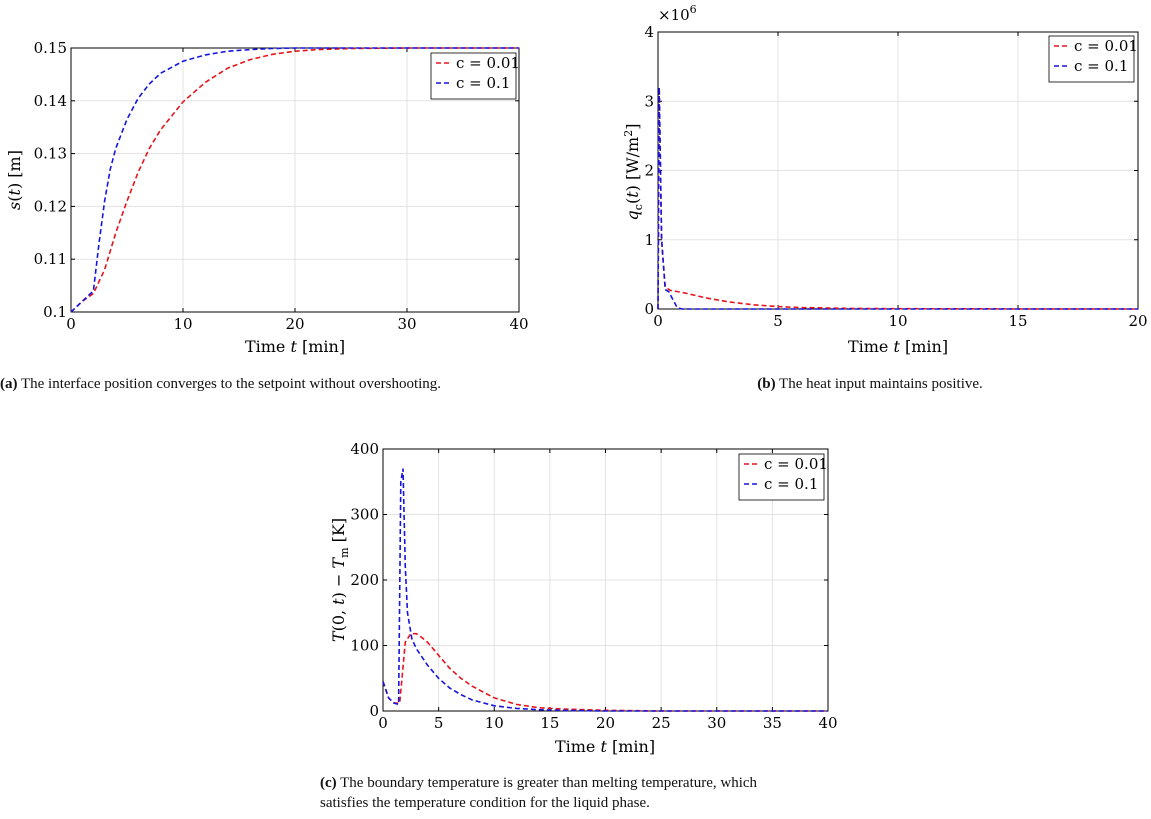 Image resolution: width=1151 pixels, height=819 pixels. What do you see at coordinates (364, 646) in the screenshot?
I see `y-tick-label: 100` at bounding box center [364, 646].